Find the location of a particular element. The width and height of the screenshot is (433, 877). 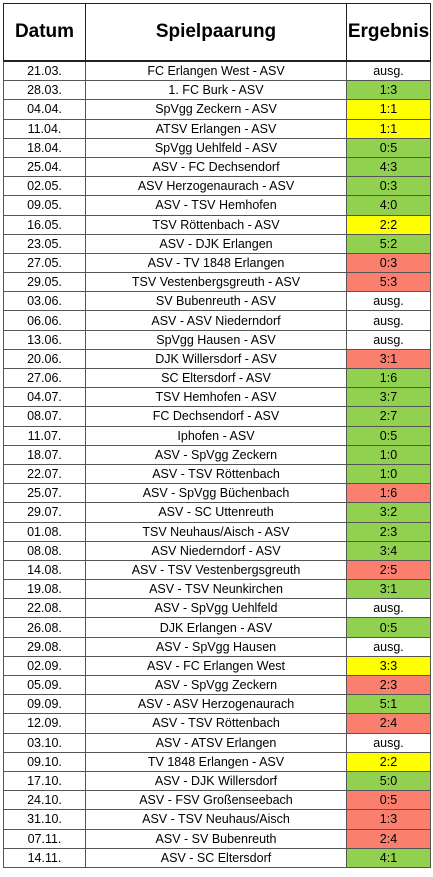

match-result: 0:3 is located at coordinates (388, 263).